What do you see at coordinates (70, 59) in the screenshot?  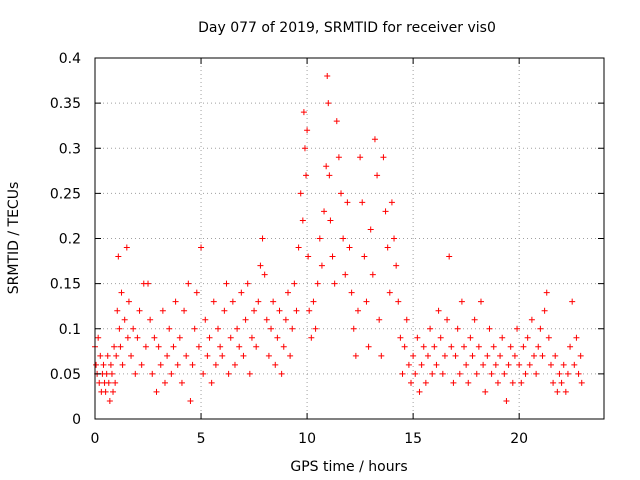 I see `y-tick-label: 0.4` at bounding box center [70, 59].